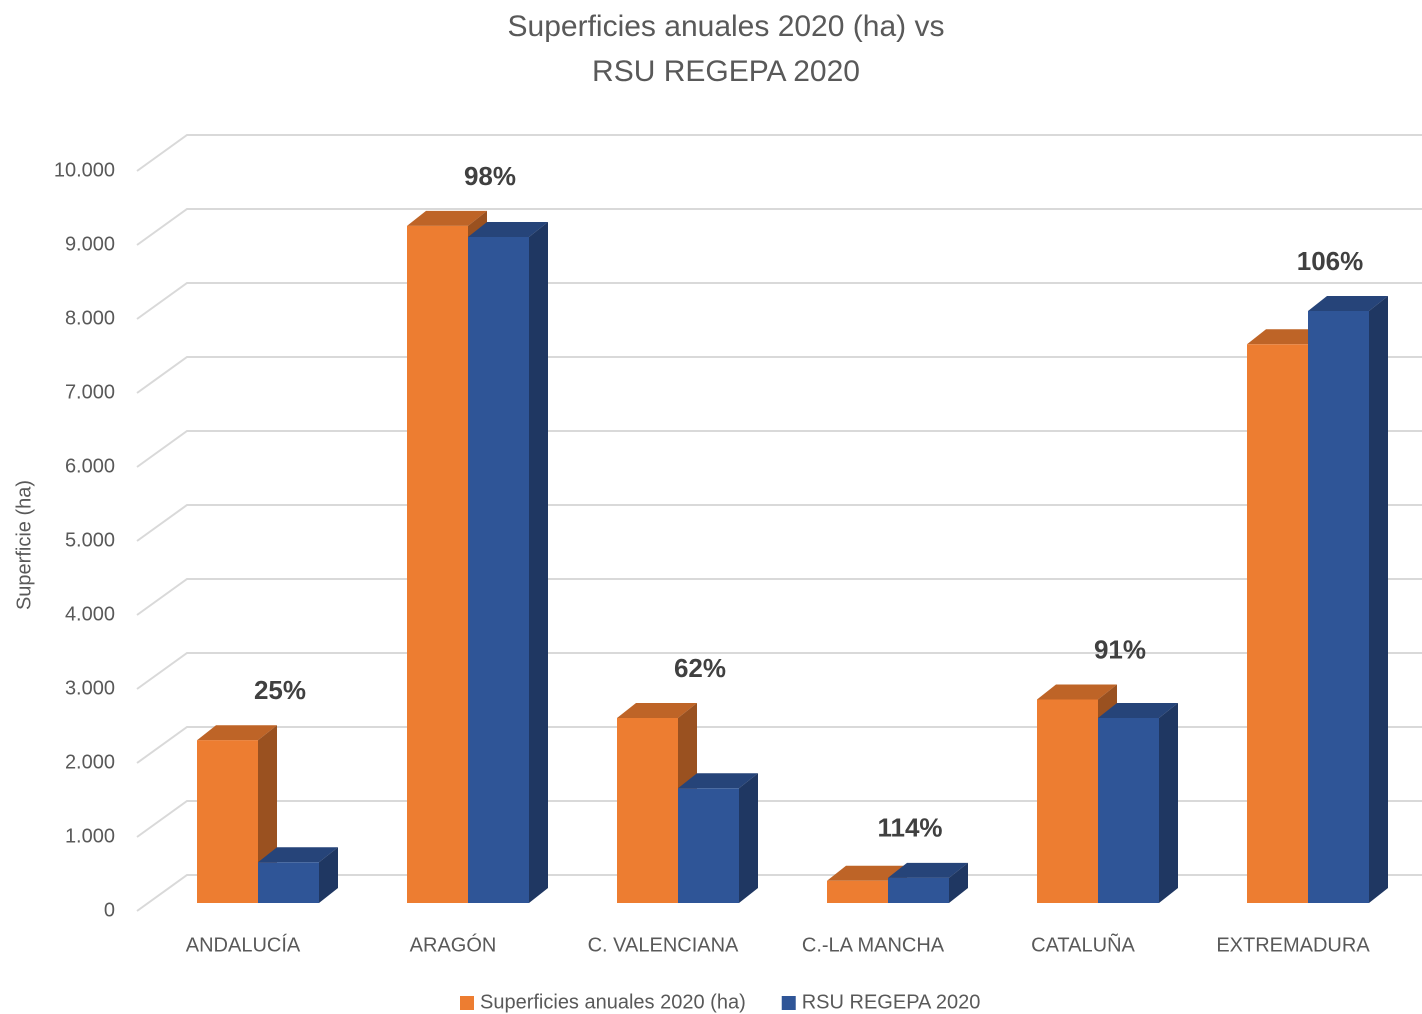  I want to click on y-tick-label: 9.000, so click(90, 244).